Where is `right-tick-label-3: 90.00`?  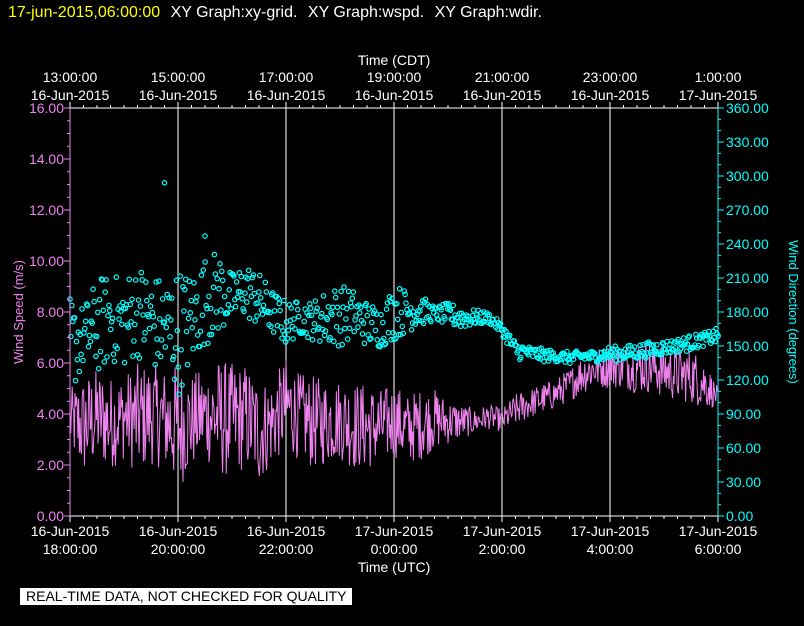
right-tick-label-3: 90.00 is located at coordinates (743, 414).